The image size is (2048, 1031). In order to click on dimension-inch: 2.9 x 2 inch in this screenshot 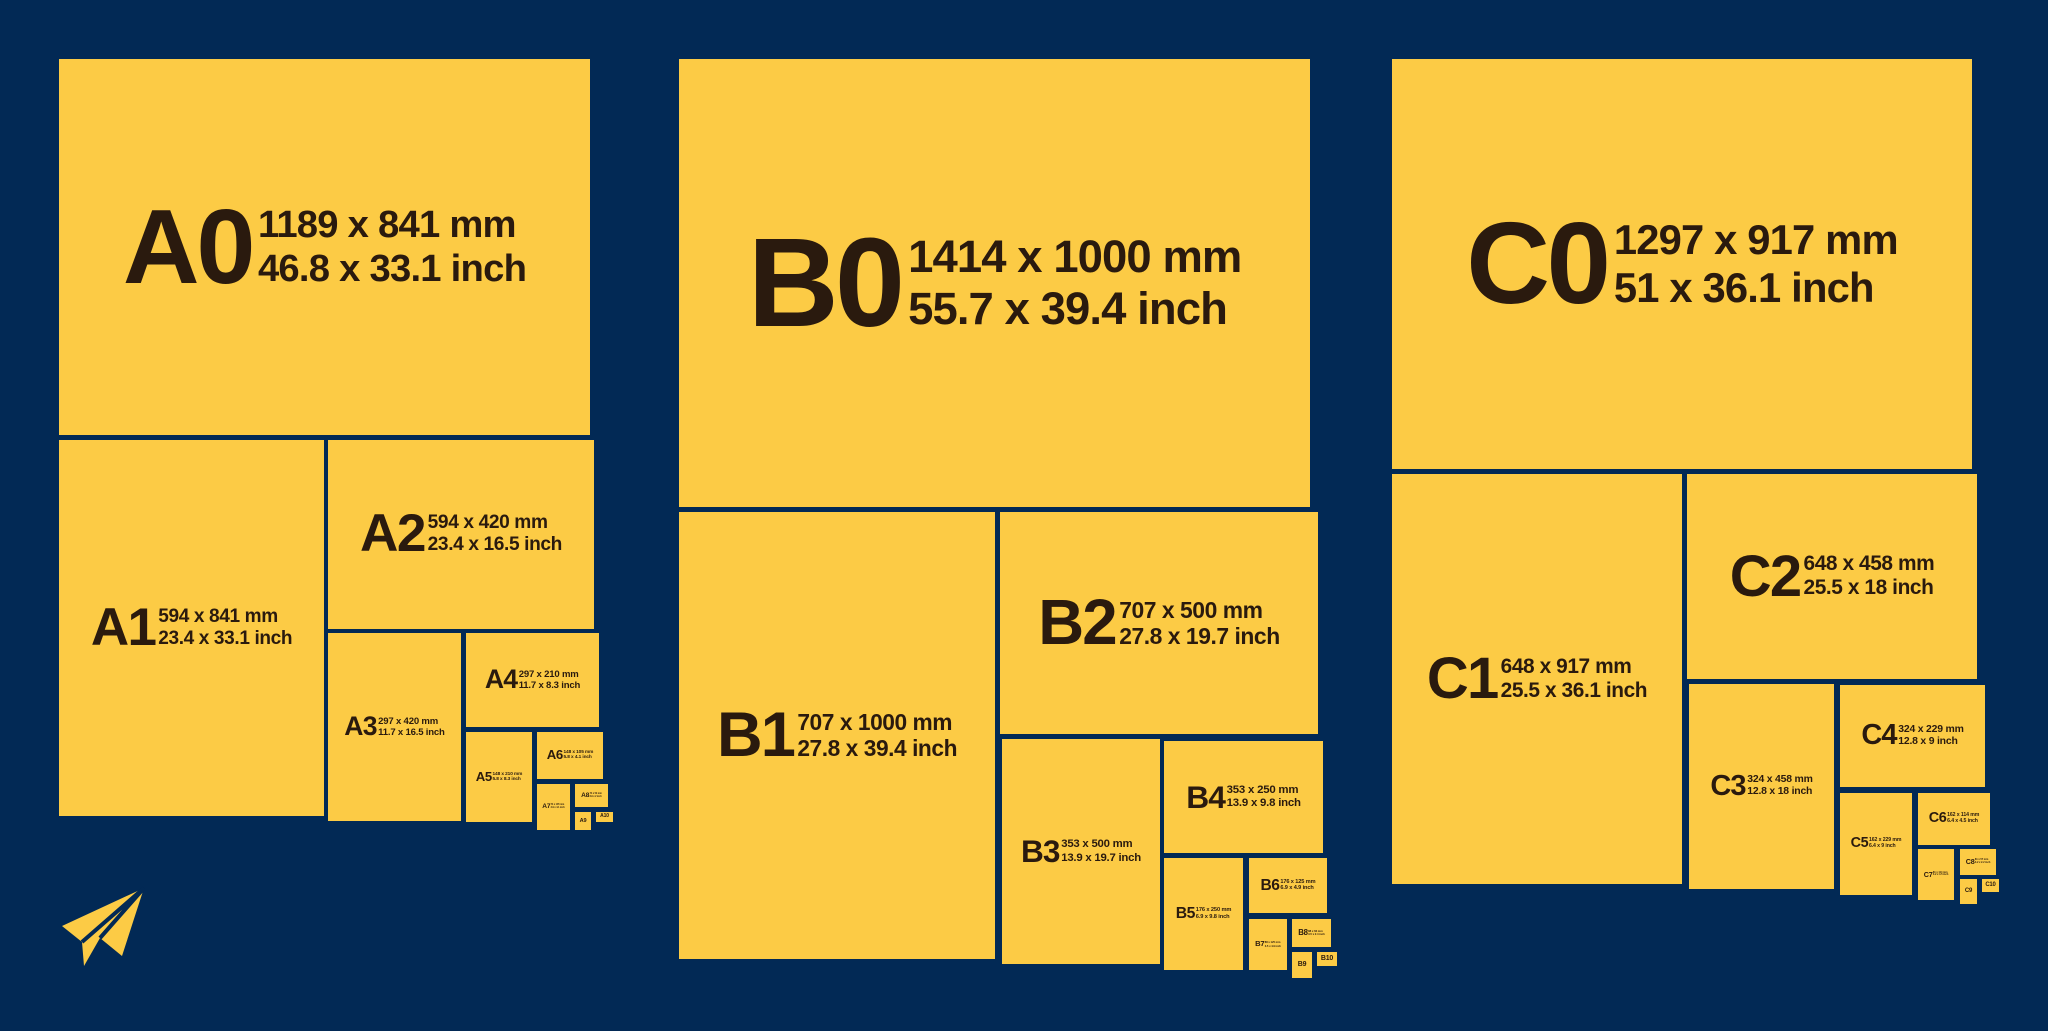, I will do `click(595, 796)`.